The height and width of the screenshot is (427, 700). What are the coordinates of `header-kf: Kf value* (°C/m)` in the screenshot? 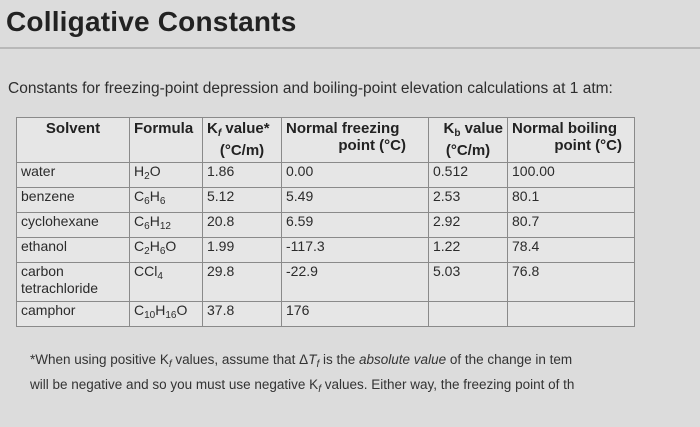 It's located at (242, 140).